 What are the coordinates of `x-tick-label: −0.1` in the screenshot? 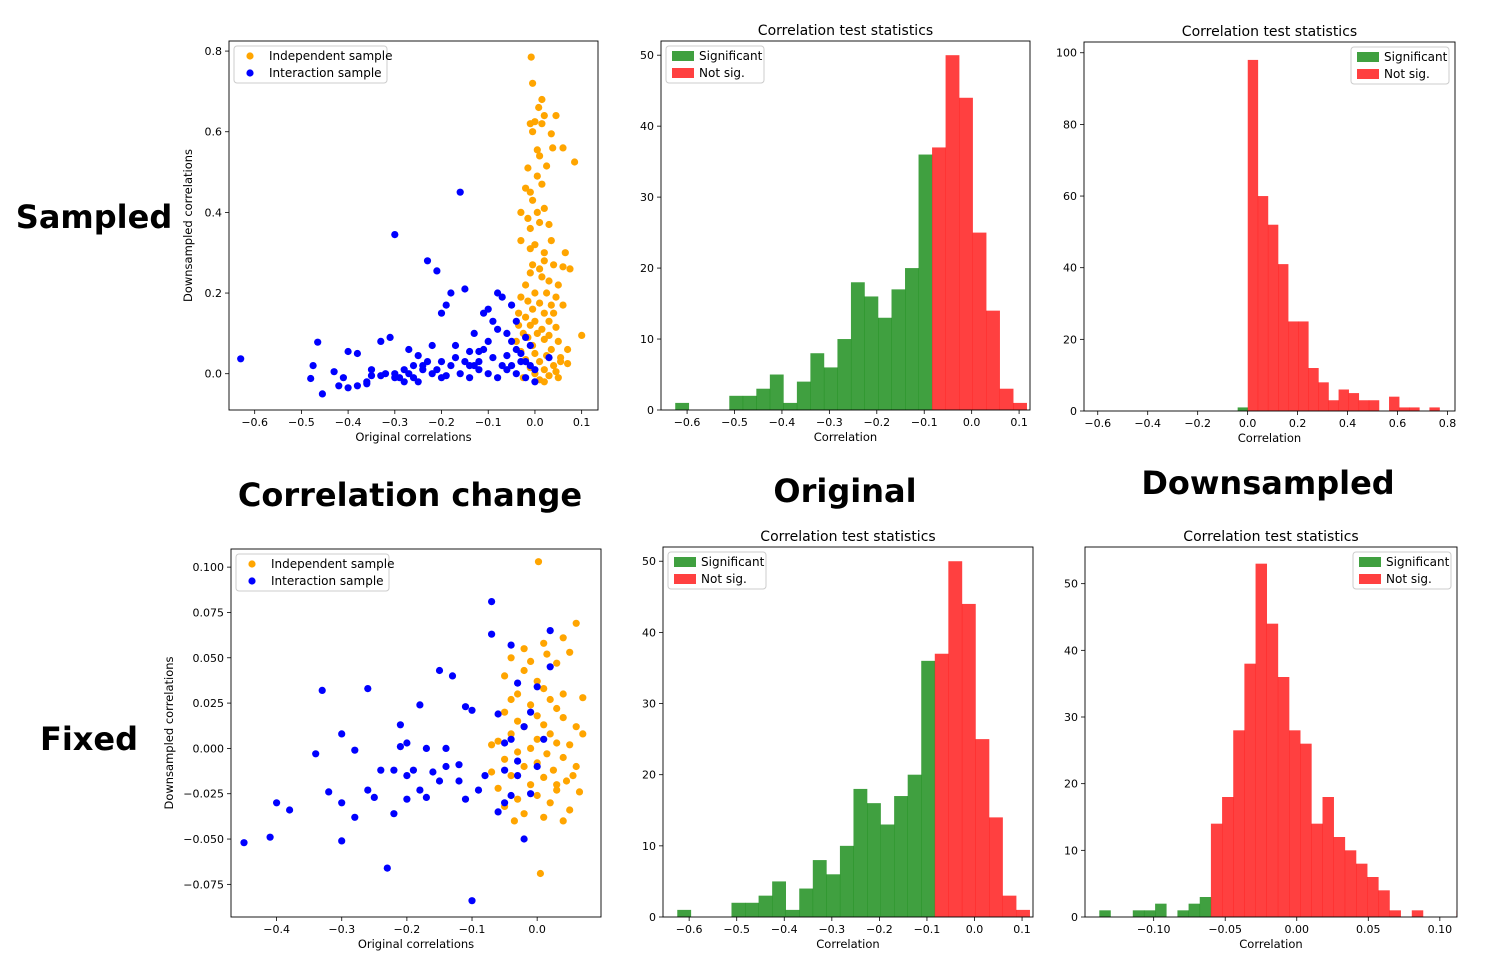 It's located at (472, 929).